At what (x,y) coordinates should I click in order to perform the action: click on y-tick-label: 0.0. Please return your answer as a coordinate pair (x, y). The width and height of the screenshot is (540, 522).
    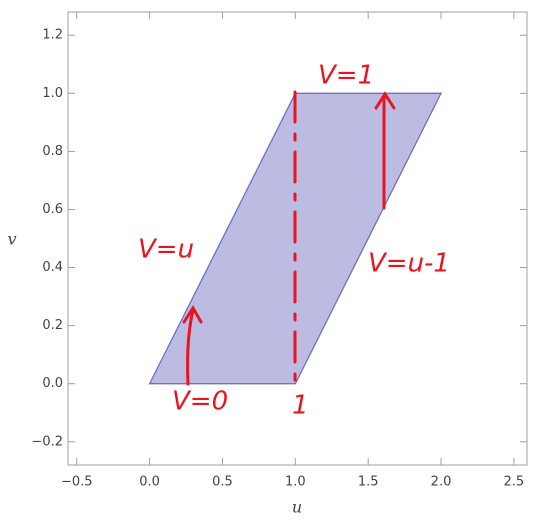
    Looking at the image, I should click on (52, 383).